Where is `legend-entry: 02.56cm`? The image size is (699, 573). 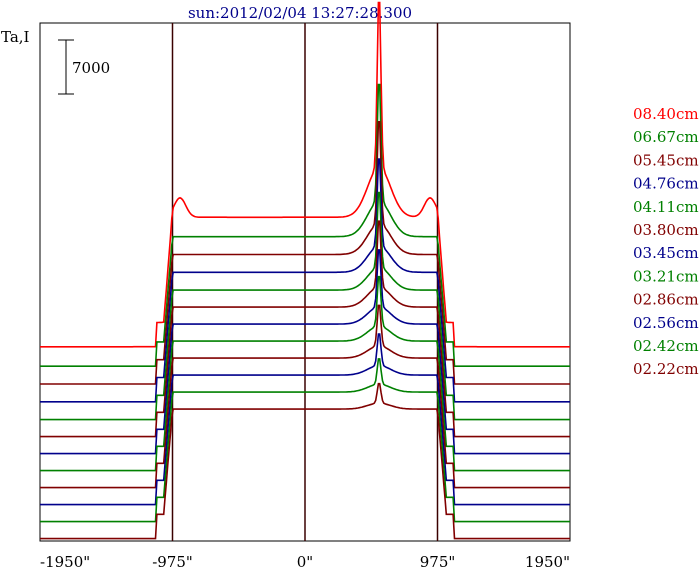
legend-entry: 02.56cm is located at coordinates (666, 323).